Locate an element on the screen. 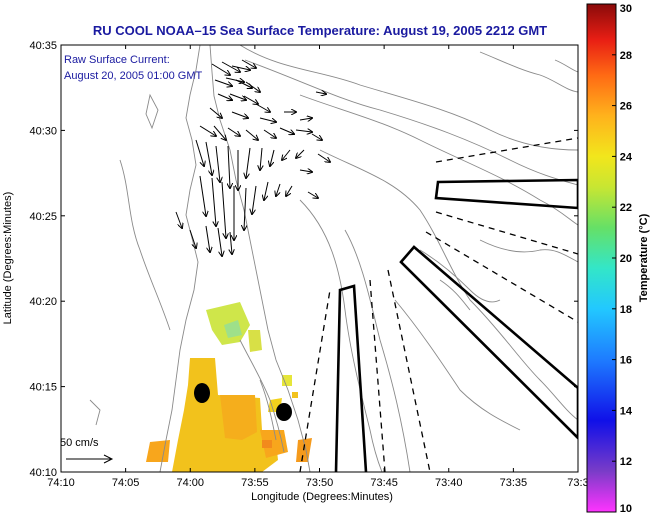 This screenshot has width=651, height=523. colorbar-ticks: 30 28 26 24 22 20 18 16 14 12 10 is located at coordinates (622, 259).